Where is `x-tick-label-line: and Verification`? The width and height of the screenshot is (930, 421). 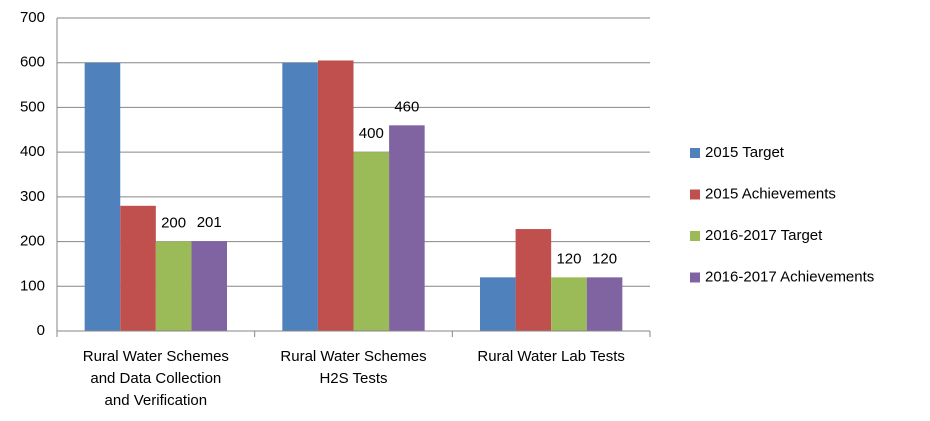
x-tick-label-line: and Verification is located at coordinates (156, 400).